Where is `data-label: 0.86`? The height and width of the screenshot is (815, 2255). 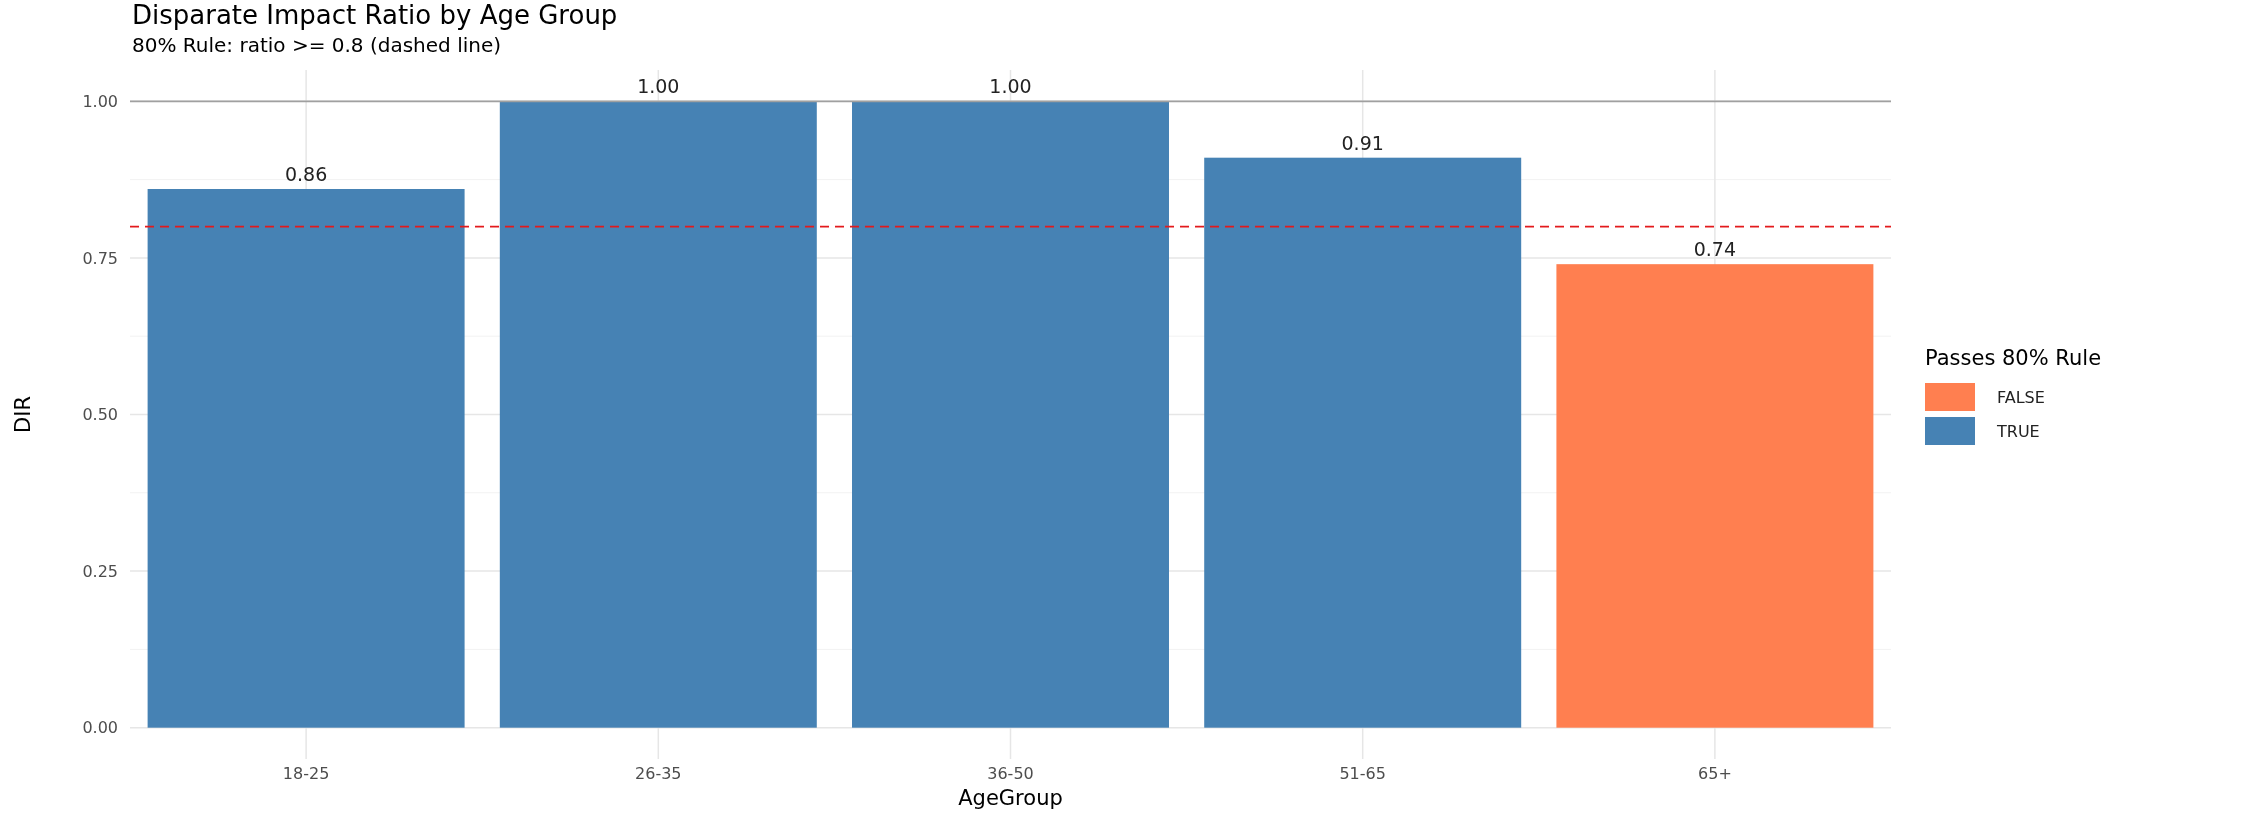 data-label: 0.86 is located at coordinates (306, 174).